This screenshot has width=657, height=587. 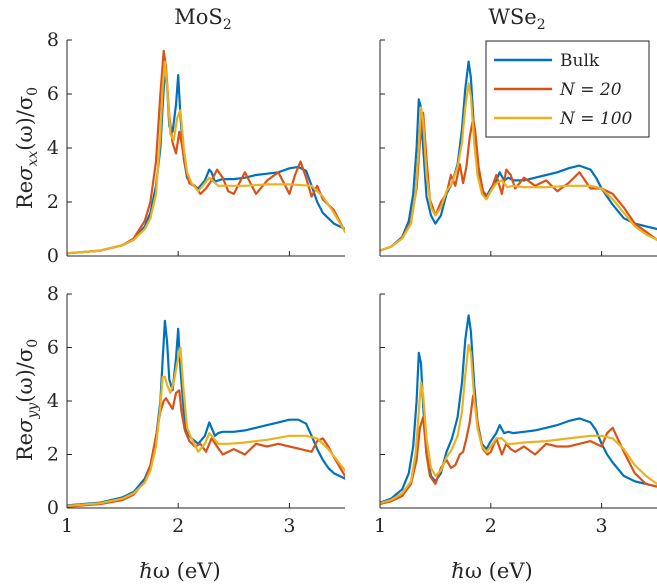 What do you see at coordinates (580, 61) in the screenshot?
I see `legend-label: Bulk` at bounding box center [580, 61].